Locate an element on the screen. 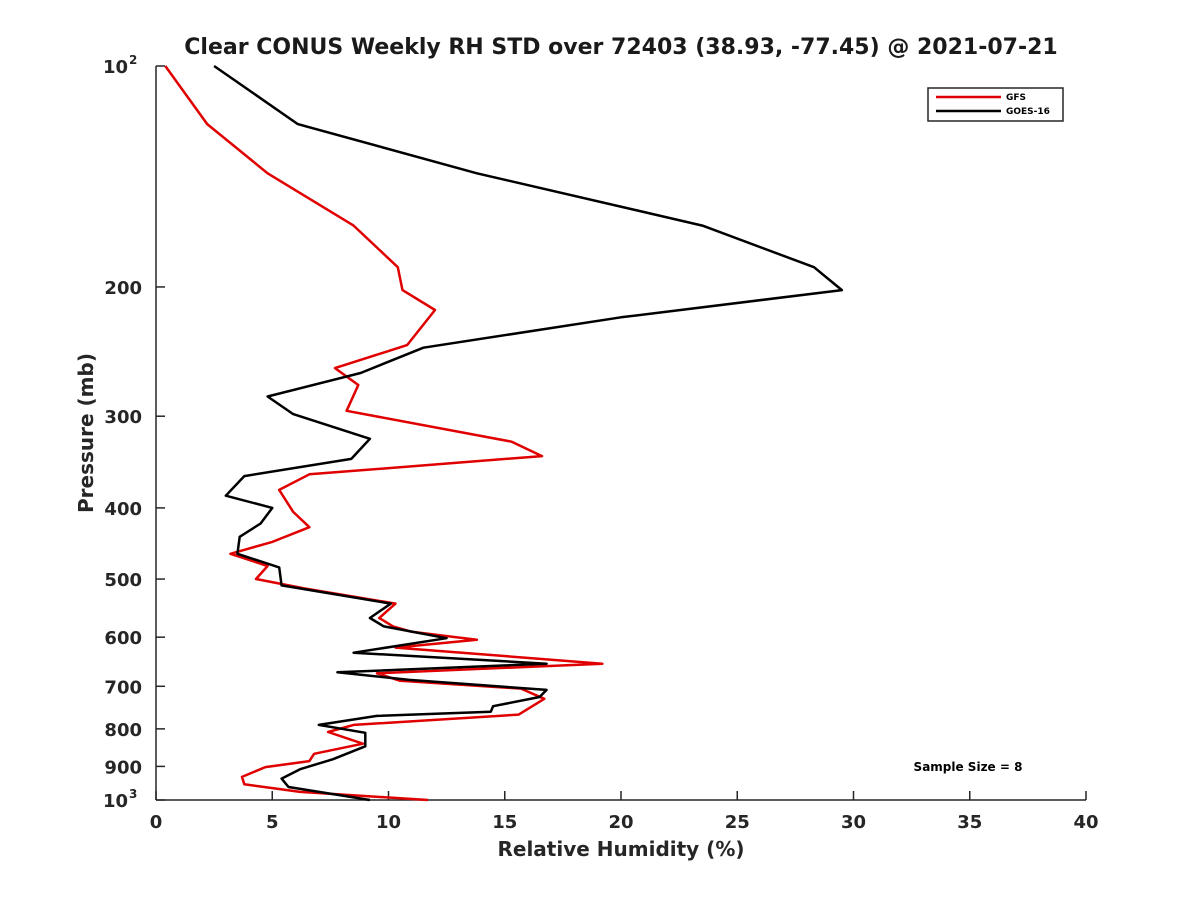 This screenshot has width=1200, height=900. y-tick-label: 900 is located at coordinates (123, 767).